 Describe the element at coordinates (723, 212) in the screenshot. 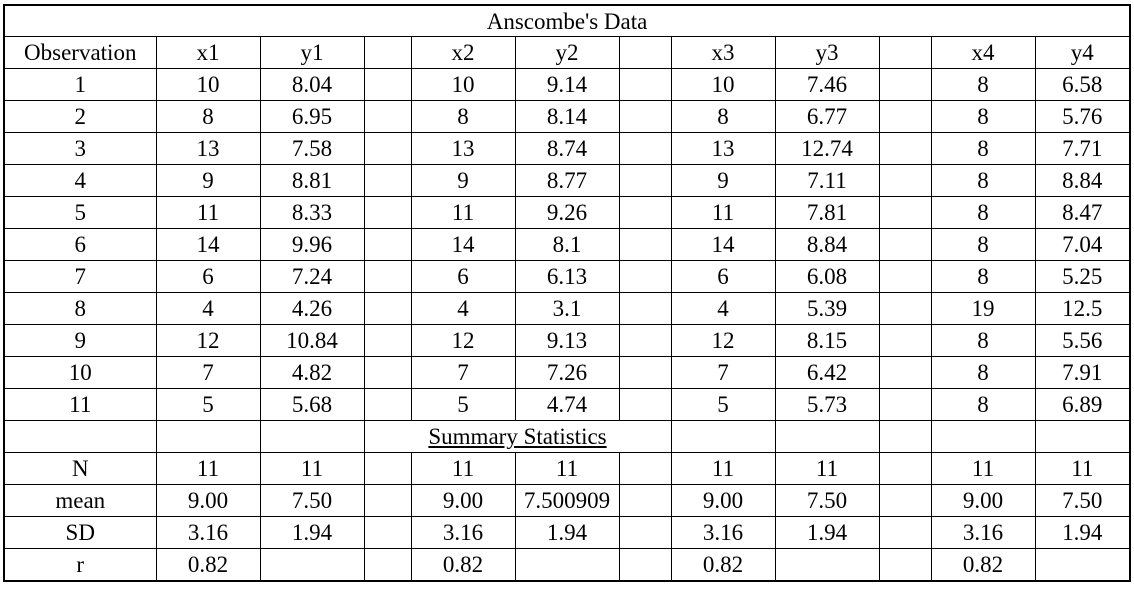

I see `cell-x3: 11` at that location.